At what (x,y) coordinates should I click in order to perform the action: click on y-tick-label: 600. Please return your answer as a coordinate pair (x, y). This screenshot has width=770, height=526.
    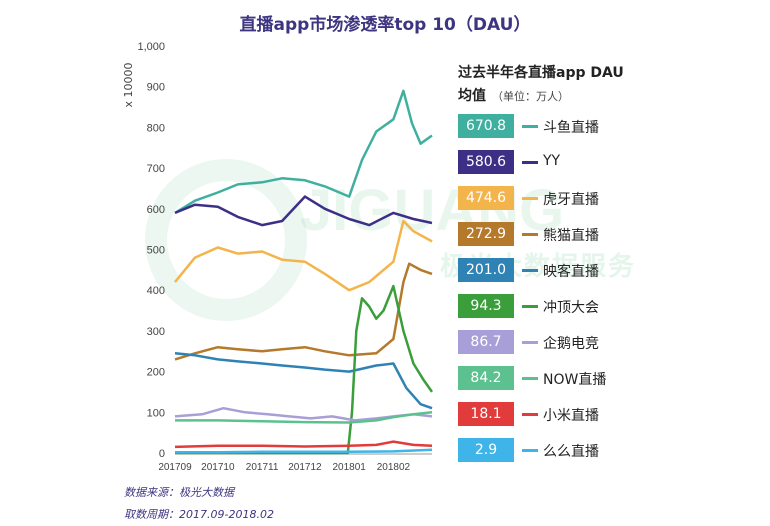
    Looking at the image, I should click on (156, 210).